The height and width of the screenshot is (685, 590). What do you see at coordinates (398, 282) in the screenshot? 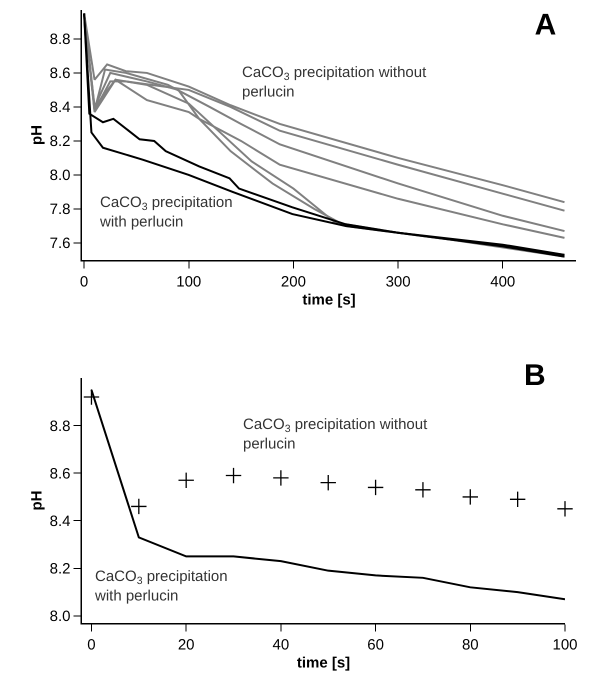
I see `x-tick-label: 300` at bounding box center [398, 282].